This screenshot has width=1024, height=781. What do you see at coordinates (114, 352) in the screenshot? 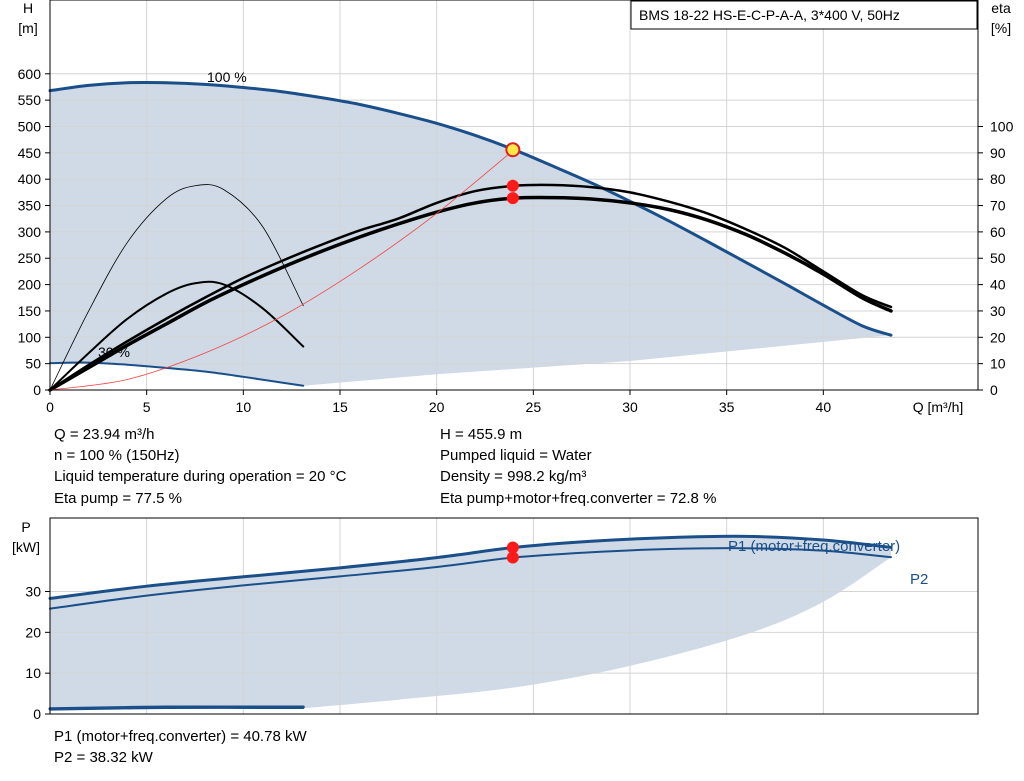
I see `annotation-30-percent: 30 %` at bounding box center [114, 352].